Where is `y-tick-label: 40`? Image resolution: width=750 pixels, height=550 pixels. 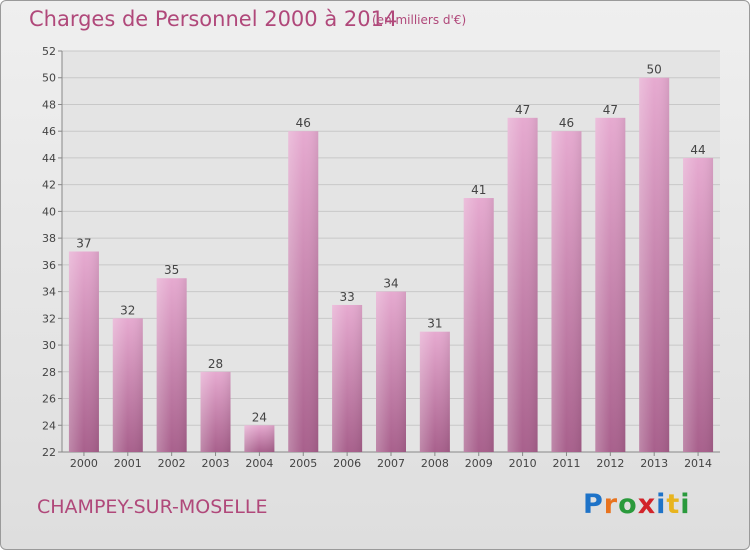
y-tick-label: 40 is located at coordinates (49, 211).